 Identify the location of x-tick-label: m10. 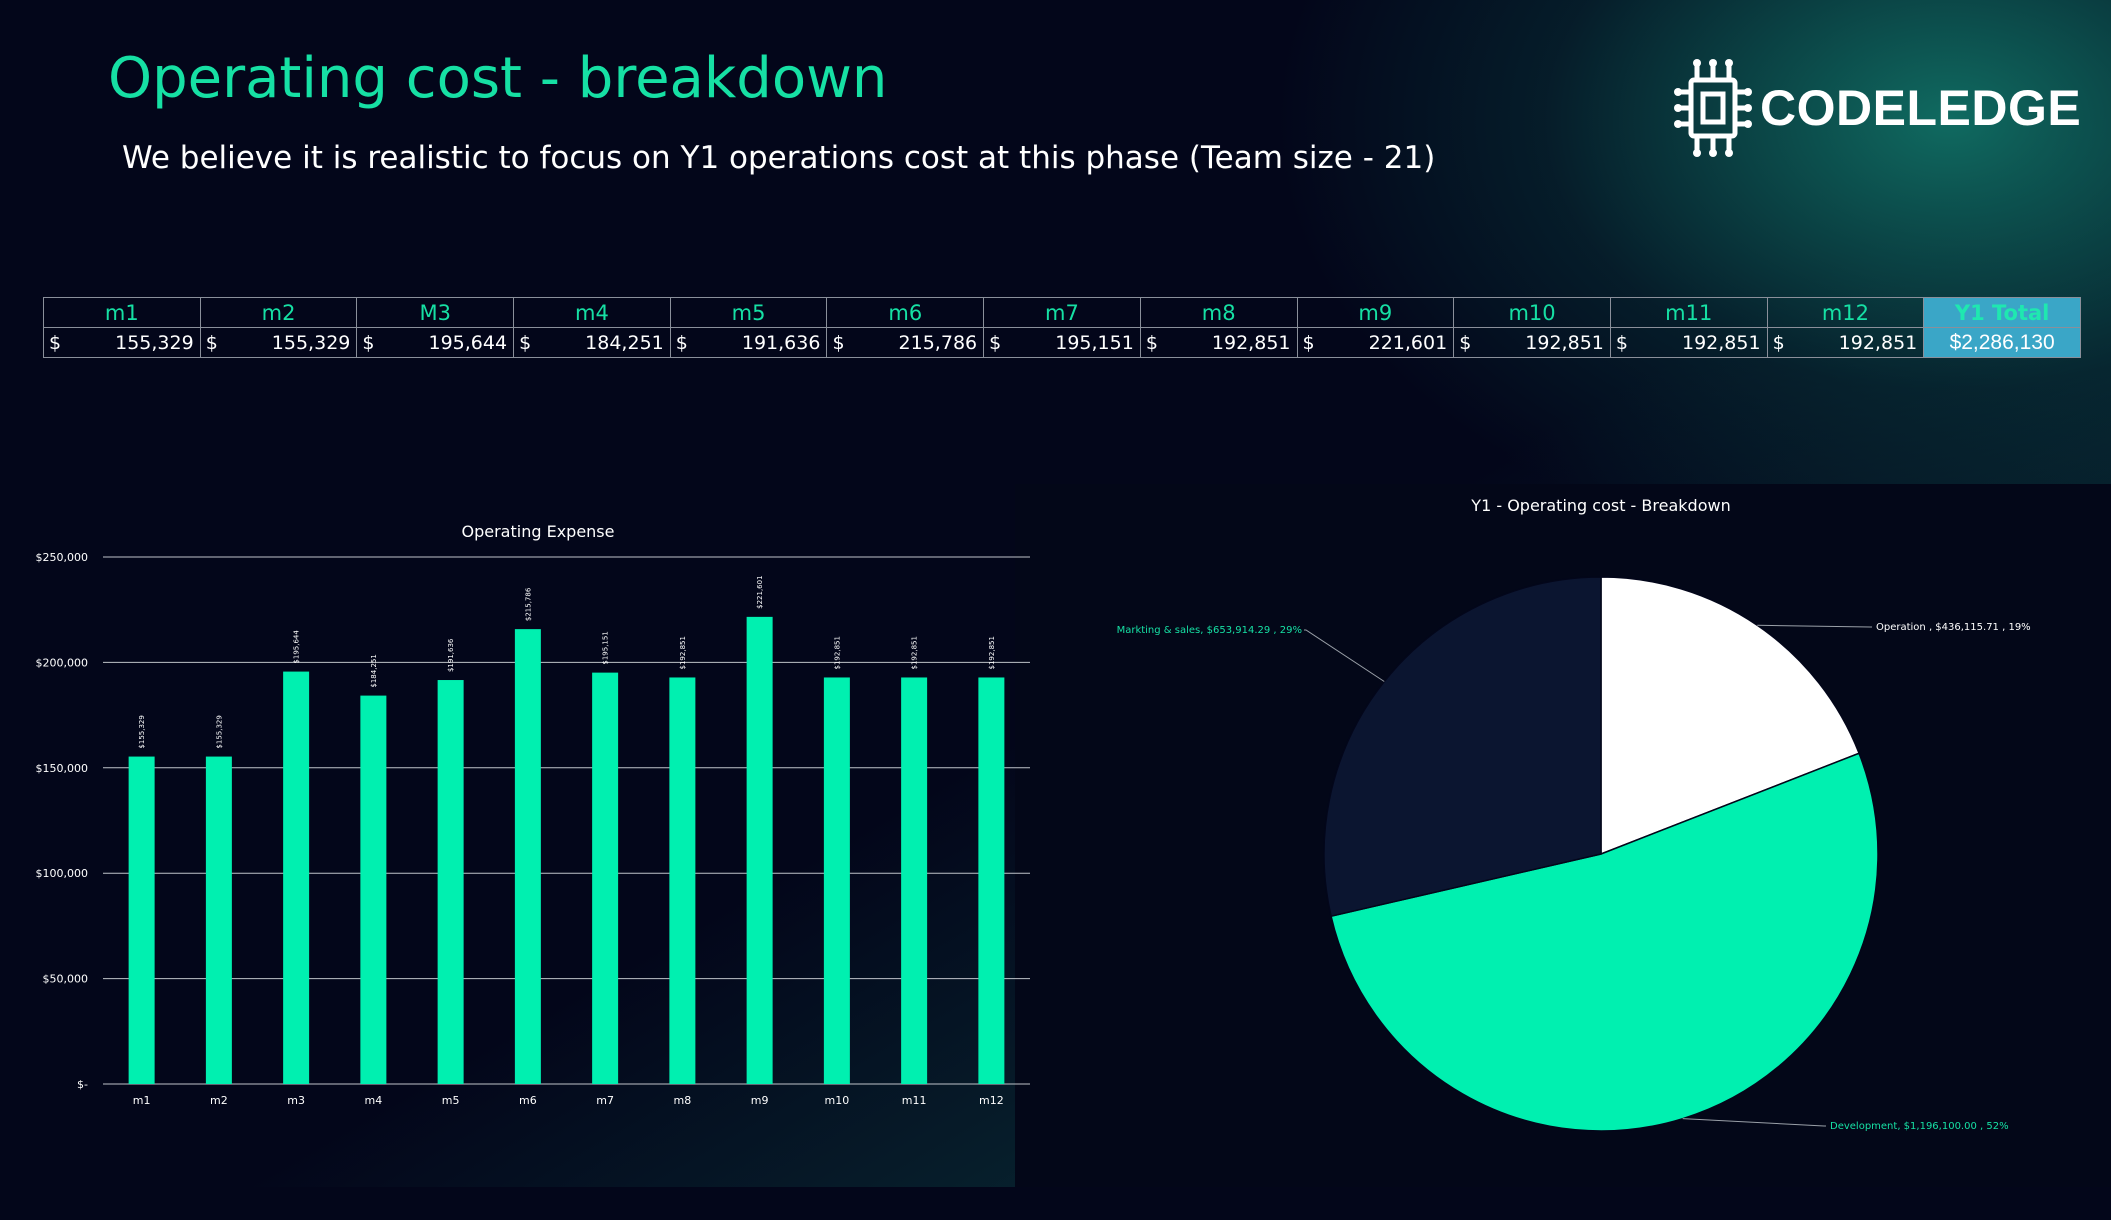
(837, 1100).